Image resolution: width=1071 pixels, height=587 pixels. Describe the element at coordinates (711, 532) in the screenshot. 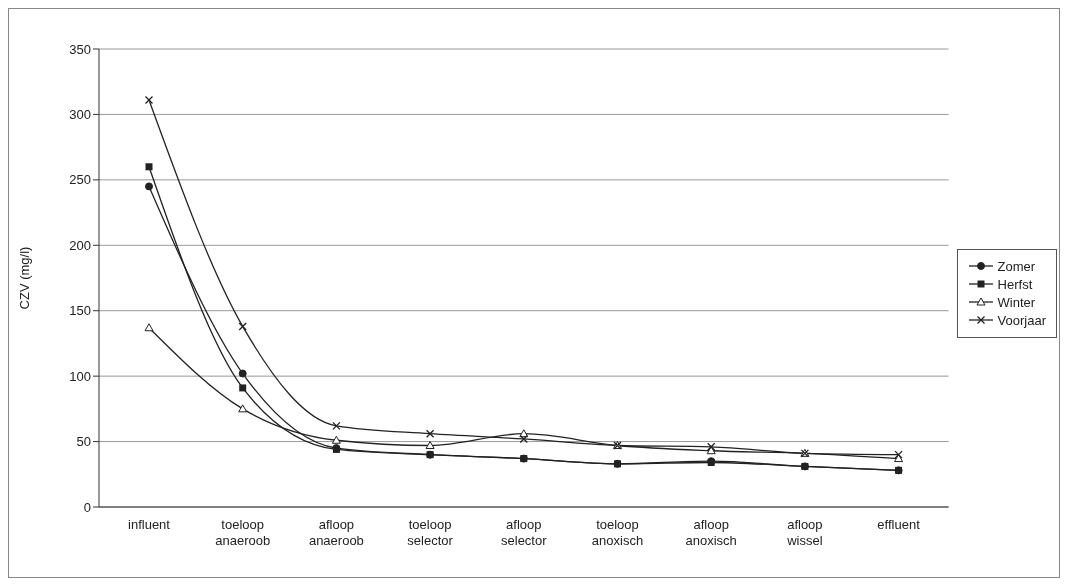

I see `x-tick-label: afloop anoxisch` at that location.